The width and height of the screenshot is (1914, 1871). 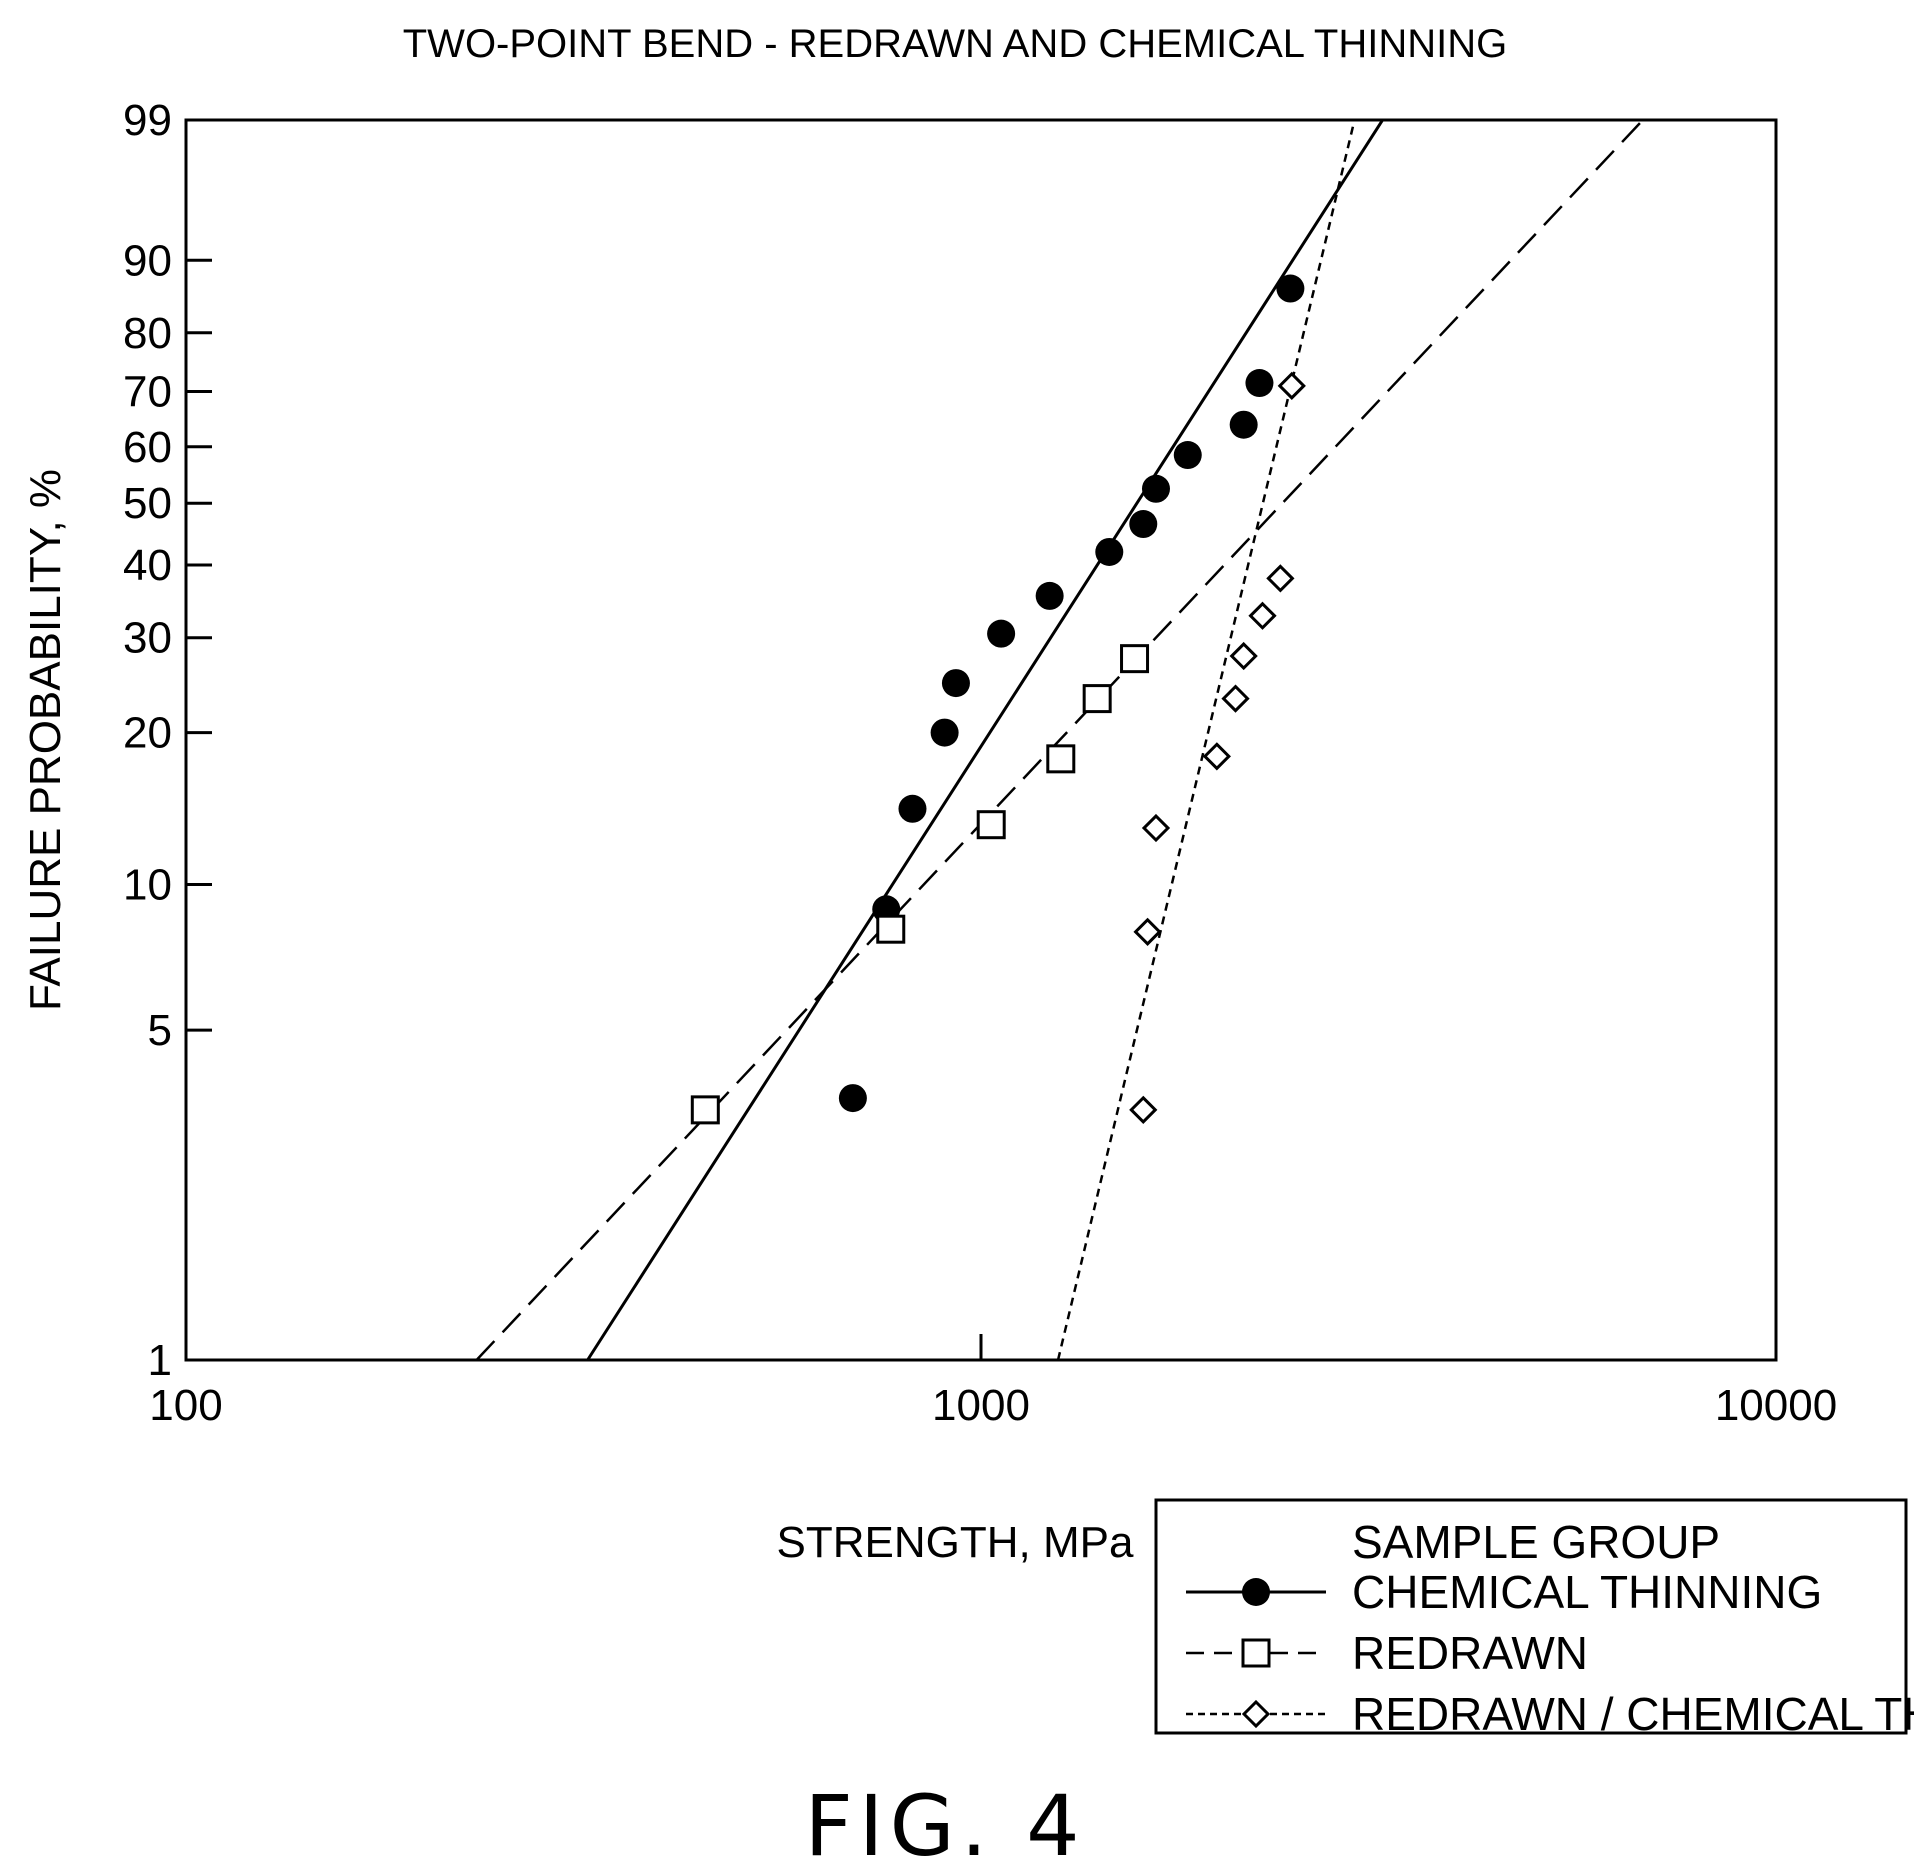 What do you see at coordinates (147, 333) in the screenshot?
I see `y-tick-label: 80` at bounding box center [147, 333].